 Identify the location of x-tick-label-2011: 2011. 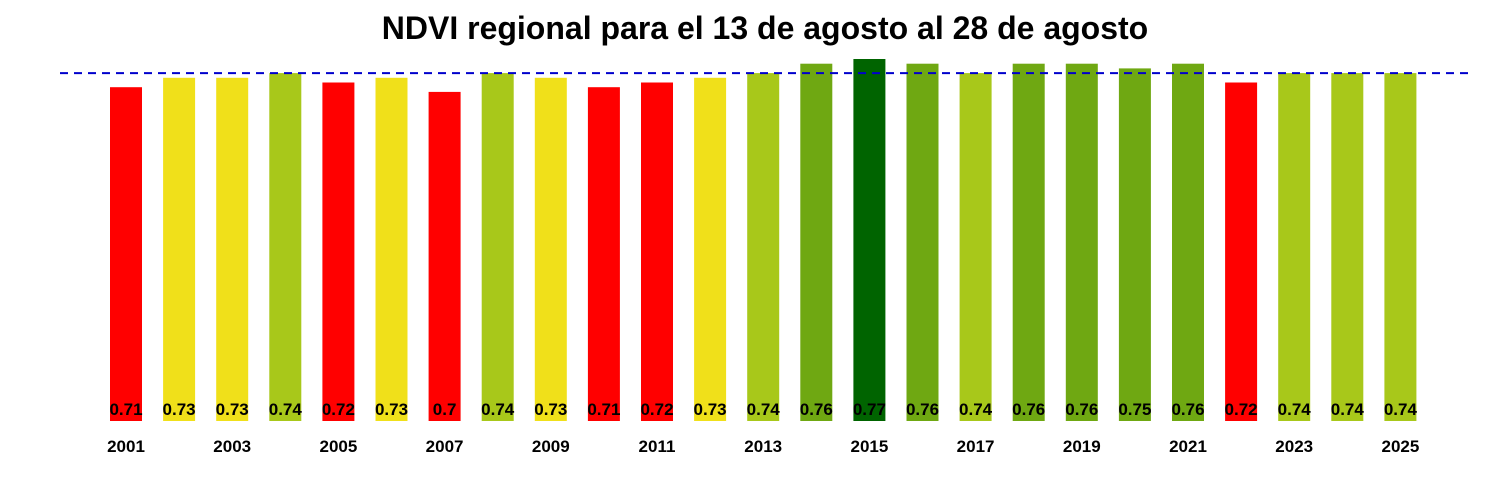
(657, 446).